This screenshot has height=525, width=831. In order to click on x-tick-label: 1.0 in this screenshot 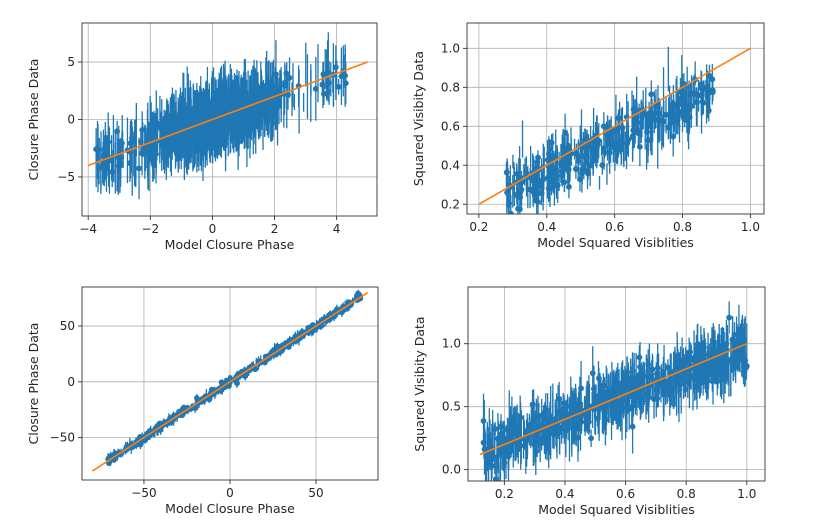, I will do `click(746, 494)`.